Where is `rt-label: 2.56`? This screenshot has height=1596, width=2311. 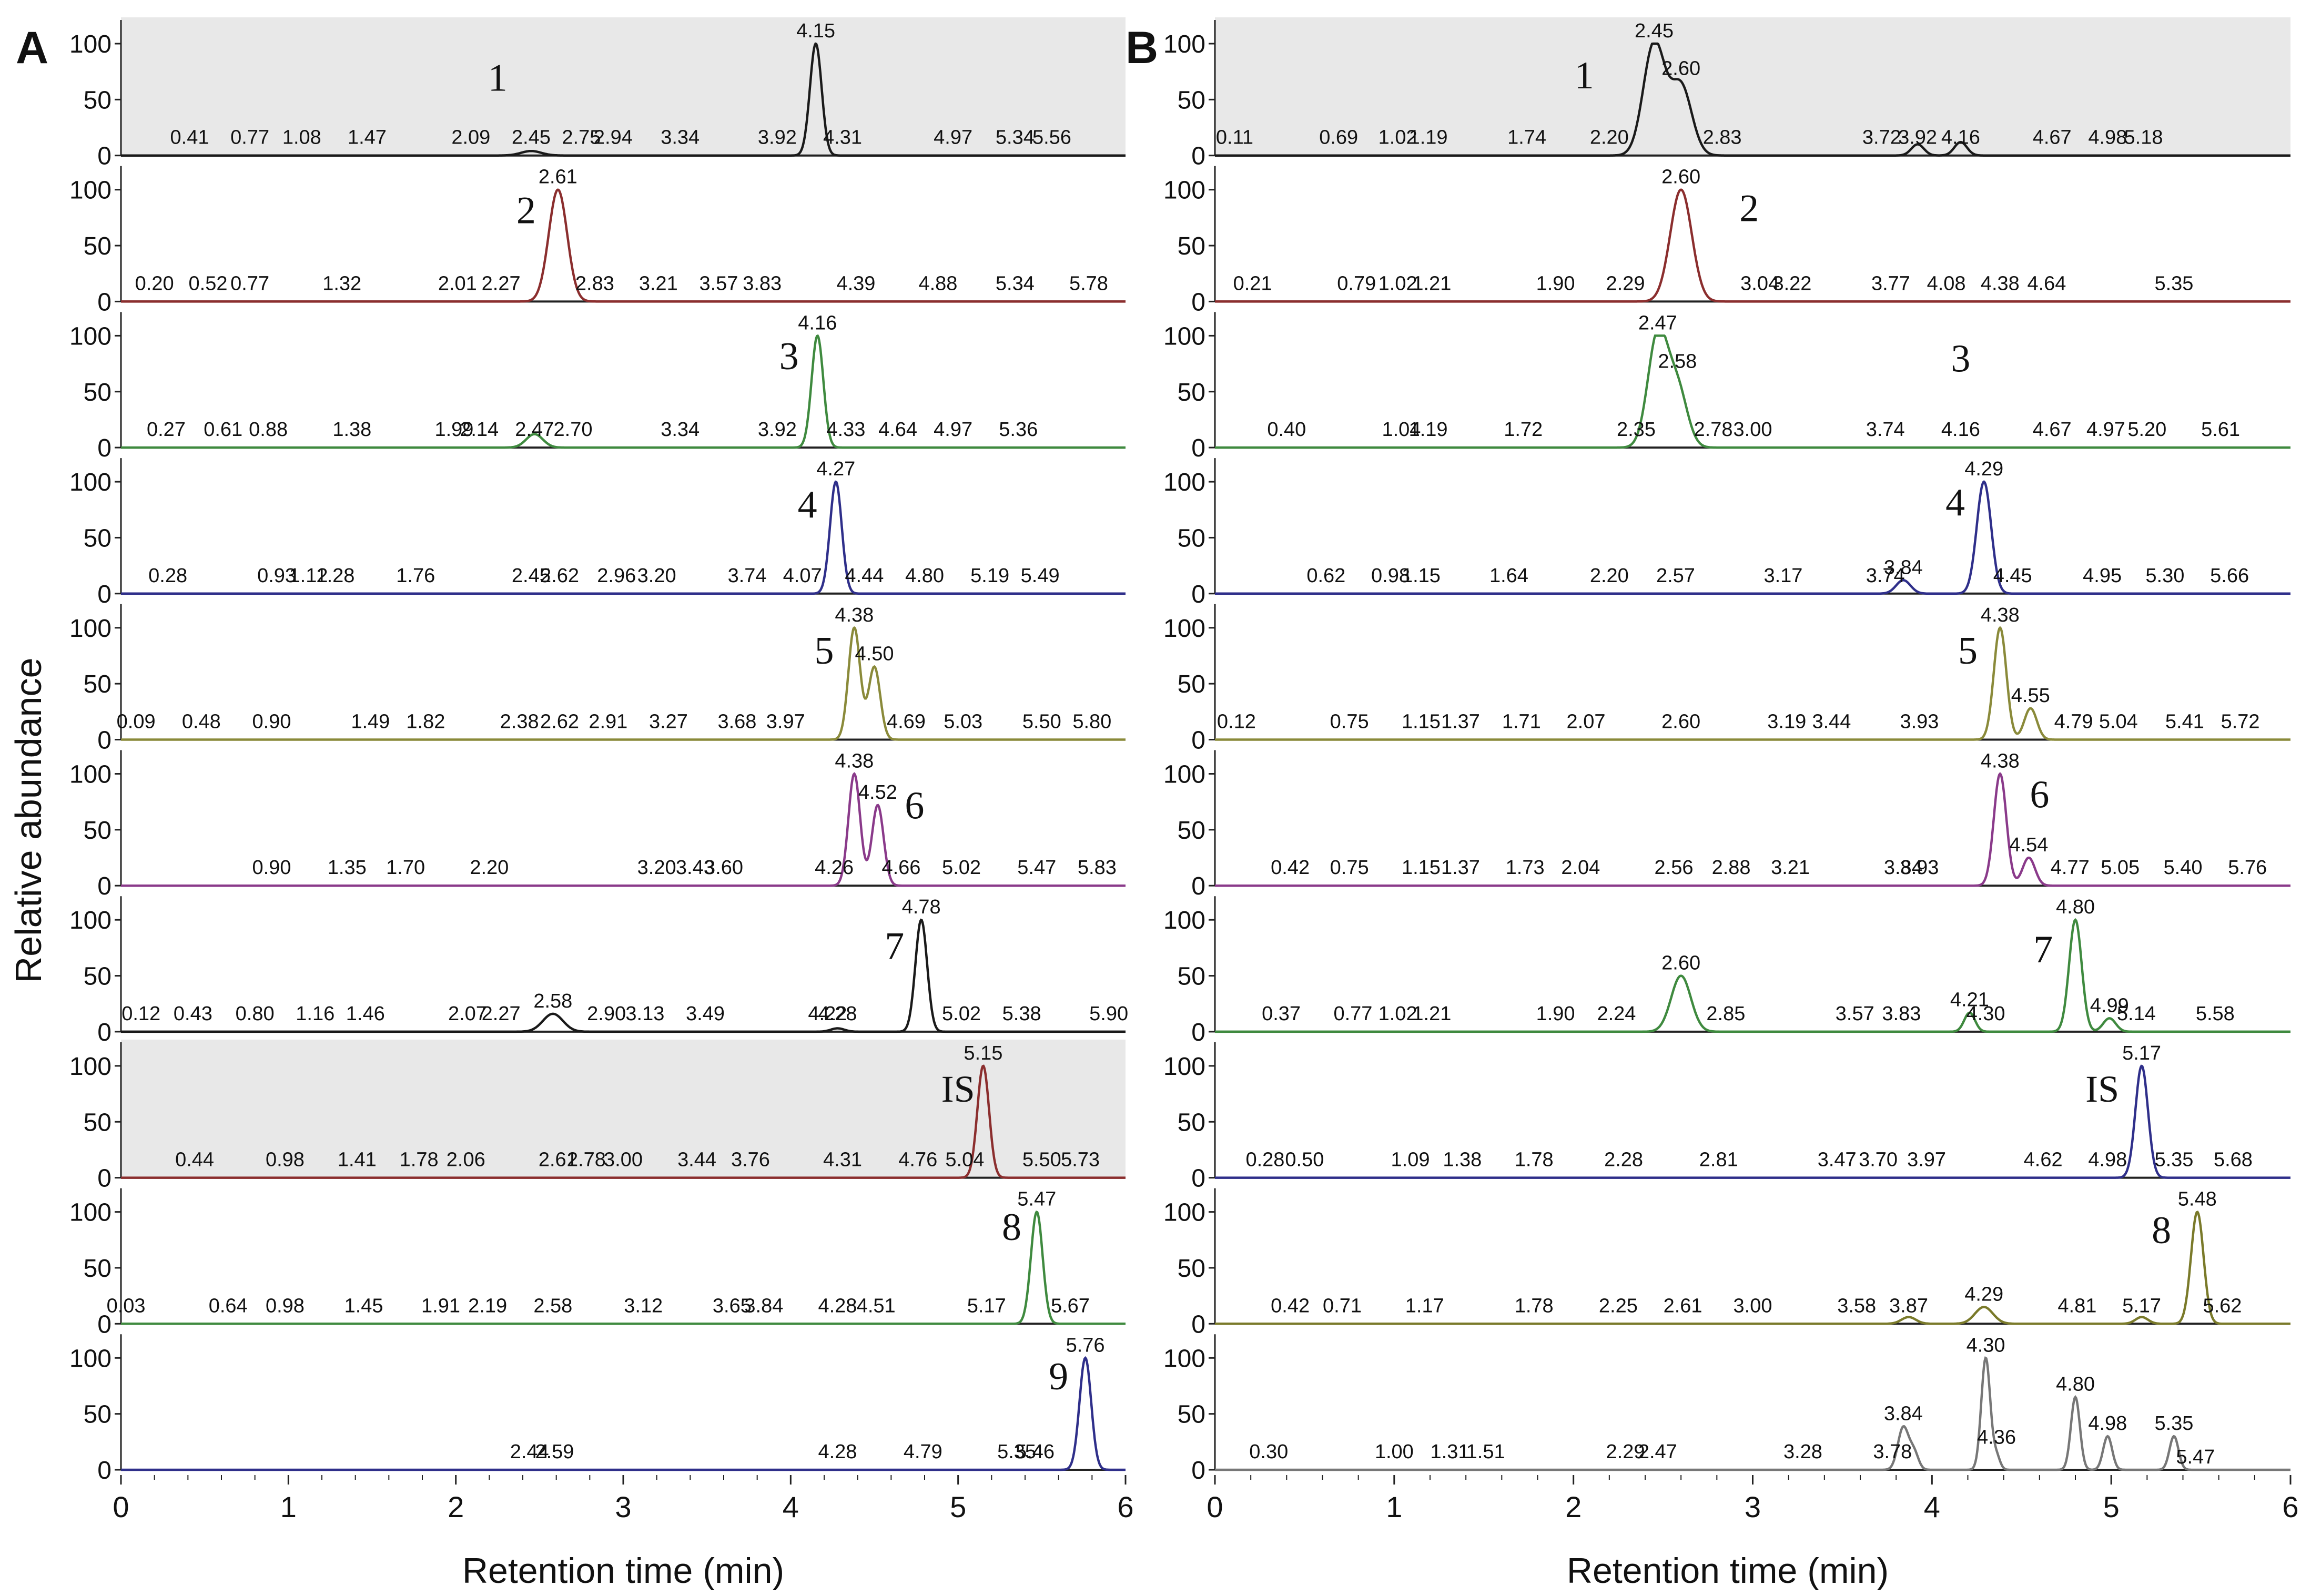
rt-label: 2.56 is located at coordinates (1674, 868).